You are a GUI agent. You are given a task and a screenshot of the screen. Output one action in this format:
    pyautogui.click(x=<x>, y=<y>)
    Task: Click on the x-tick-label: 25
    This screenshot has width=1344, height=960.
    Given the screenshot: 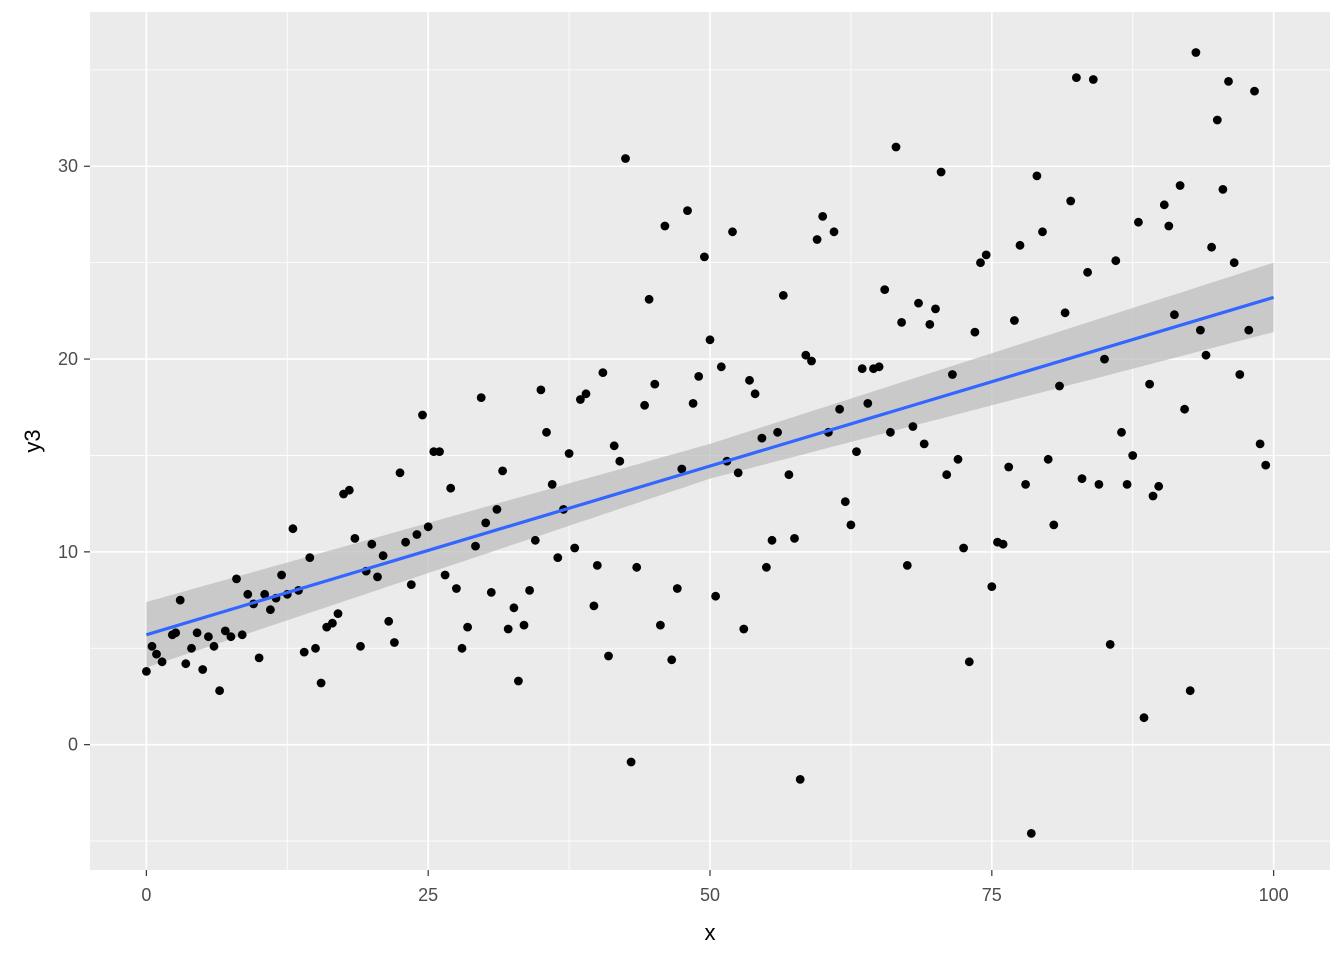 What is the action you would take?
    pyautogui.click(x=428, y=895)
    